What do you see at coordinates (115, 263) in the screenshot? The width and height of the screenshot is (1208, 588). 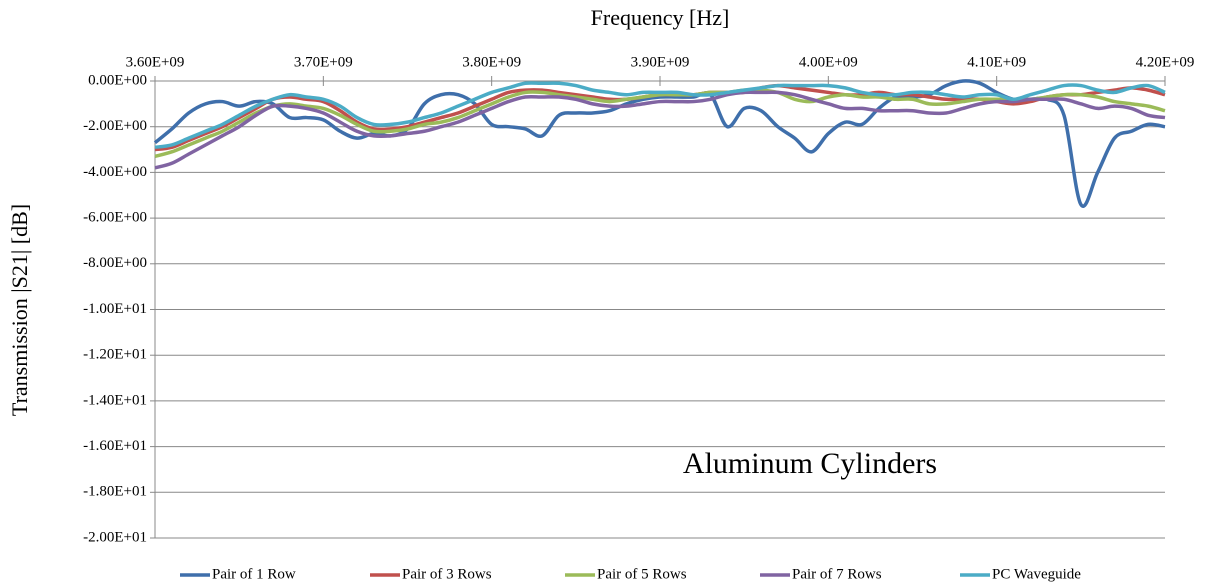 I see `y-tick-label: -8.00E+00` at bounding box center [115, 263].